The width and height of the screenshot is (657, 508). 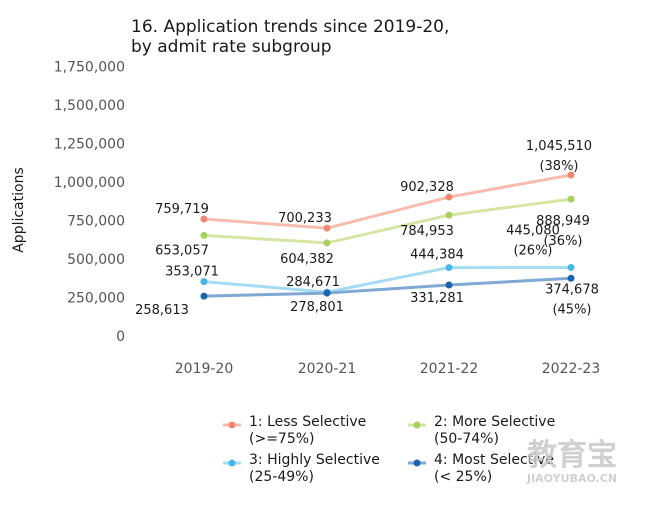 I want to click on data-label: 1,045,510, so click(x=559, y=146).